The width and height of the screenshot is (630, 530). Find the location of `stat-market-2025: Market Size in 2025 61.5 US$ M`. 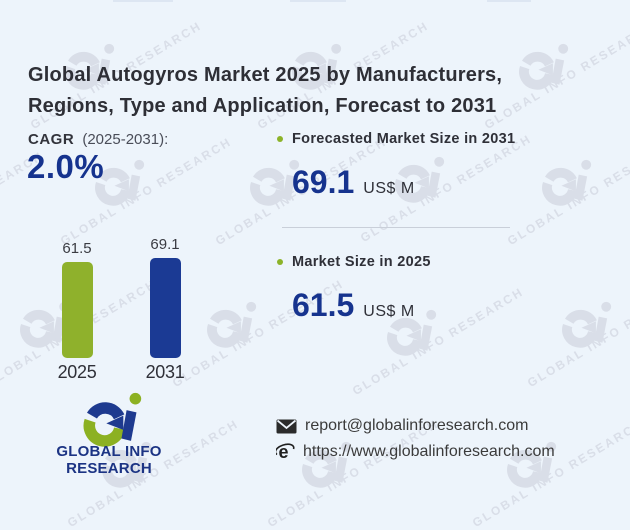

stat-market-2025: Market Size in 2025 61.5 US$ M is located at coordinates (354, 289).